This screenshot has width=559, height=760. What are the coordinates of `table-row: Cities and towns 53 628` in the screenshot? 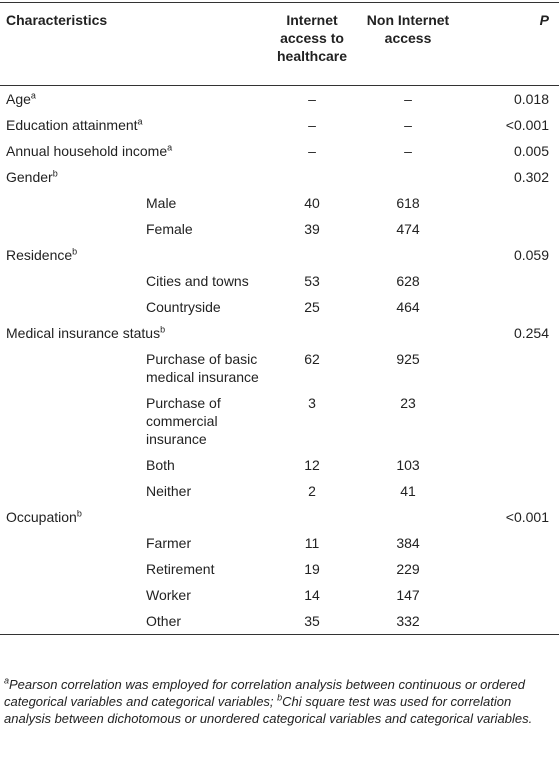 It's located at (279, 281).